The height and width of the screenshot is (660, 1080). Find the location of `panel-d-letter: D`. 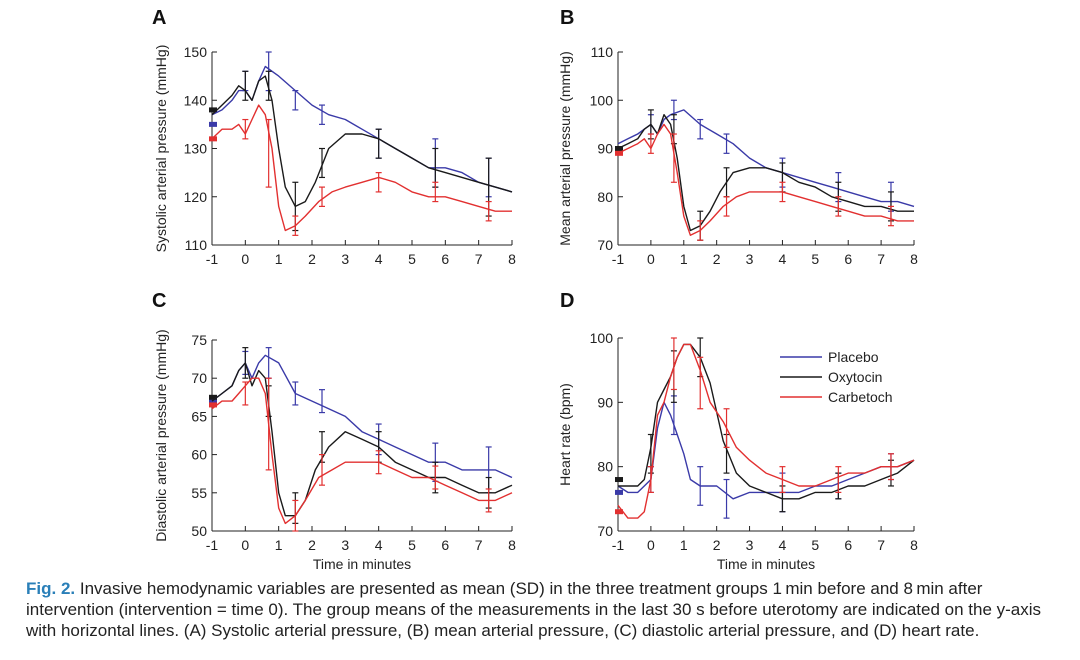

panel-d-letter: D is located at coordinates (567, 301).